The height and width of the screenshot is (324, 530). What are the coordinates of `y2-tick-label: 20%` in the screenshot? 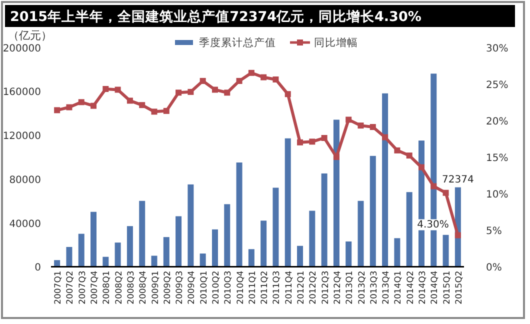 It's located at (497, 122).